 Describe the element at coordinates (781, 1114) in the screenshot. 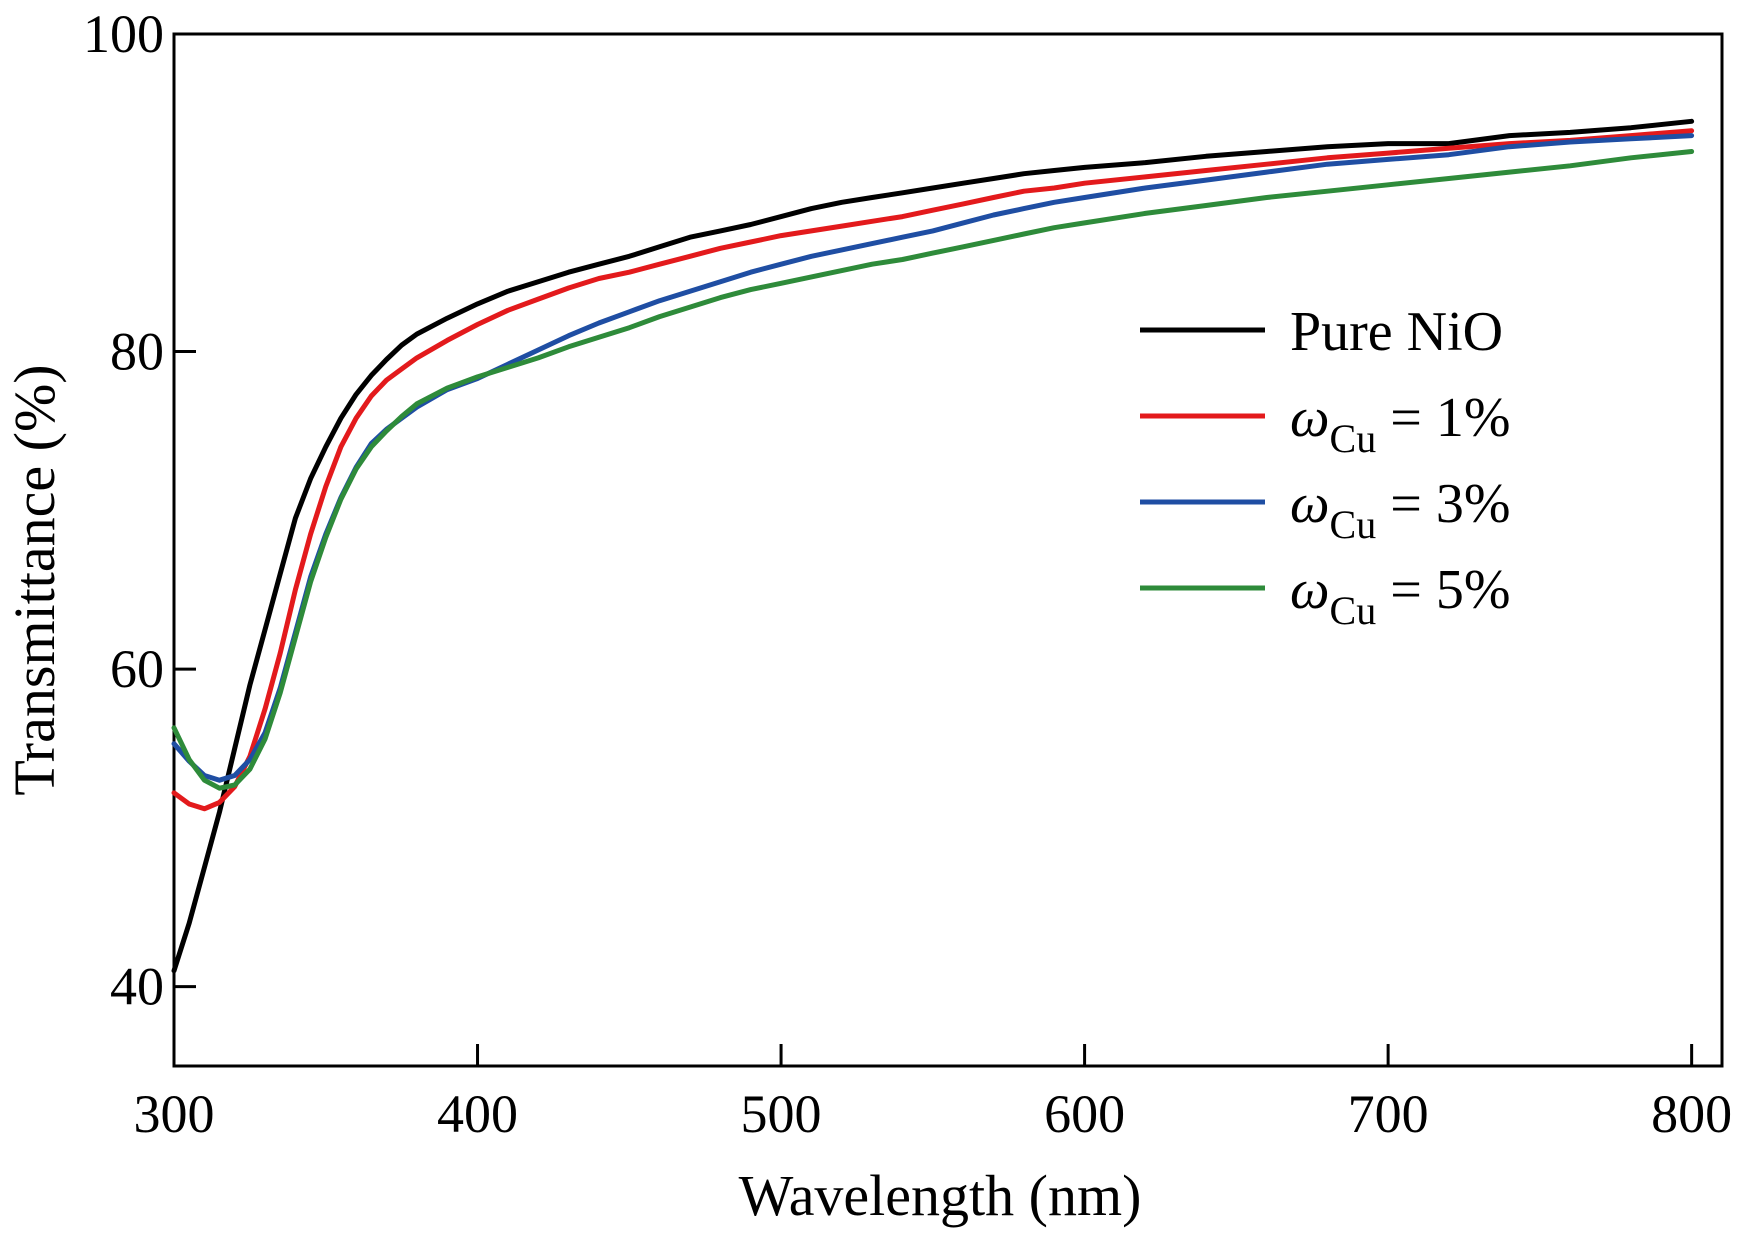

I see `x-tick-label: 500` at that location.